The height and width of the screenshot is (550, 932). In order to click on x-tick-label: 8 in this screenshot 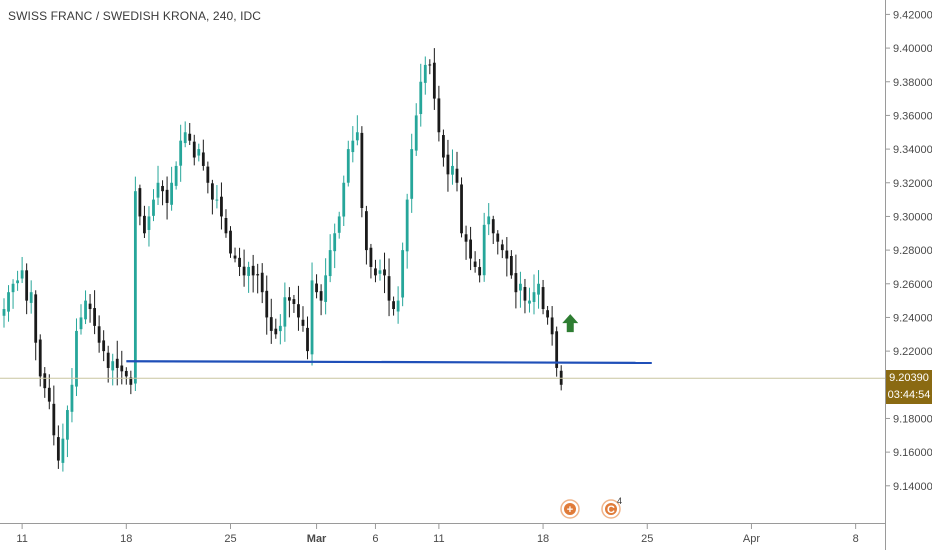, I will do `click(856, 539)`.